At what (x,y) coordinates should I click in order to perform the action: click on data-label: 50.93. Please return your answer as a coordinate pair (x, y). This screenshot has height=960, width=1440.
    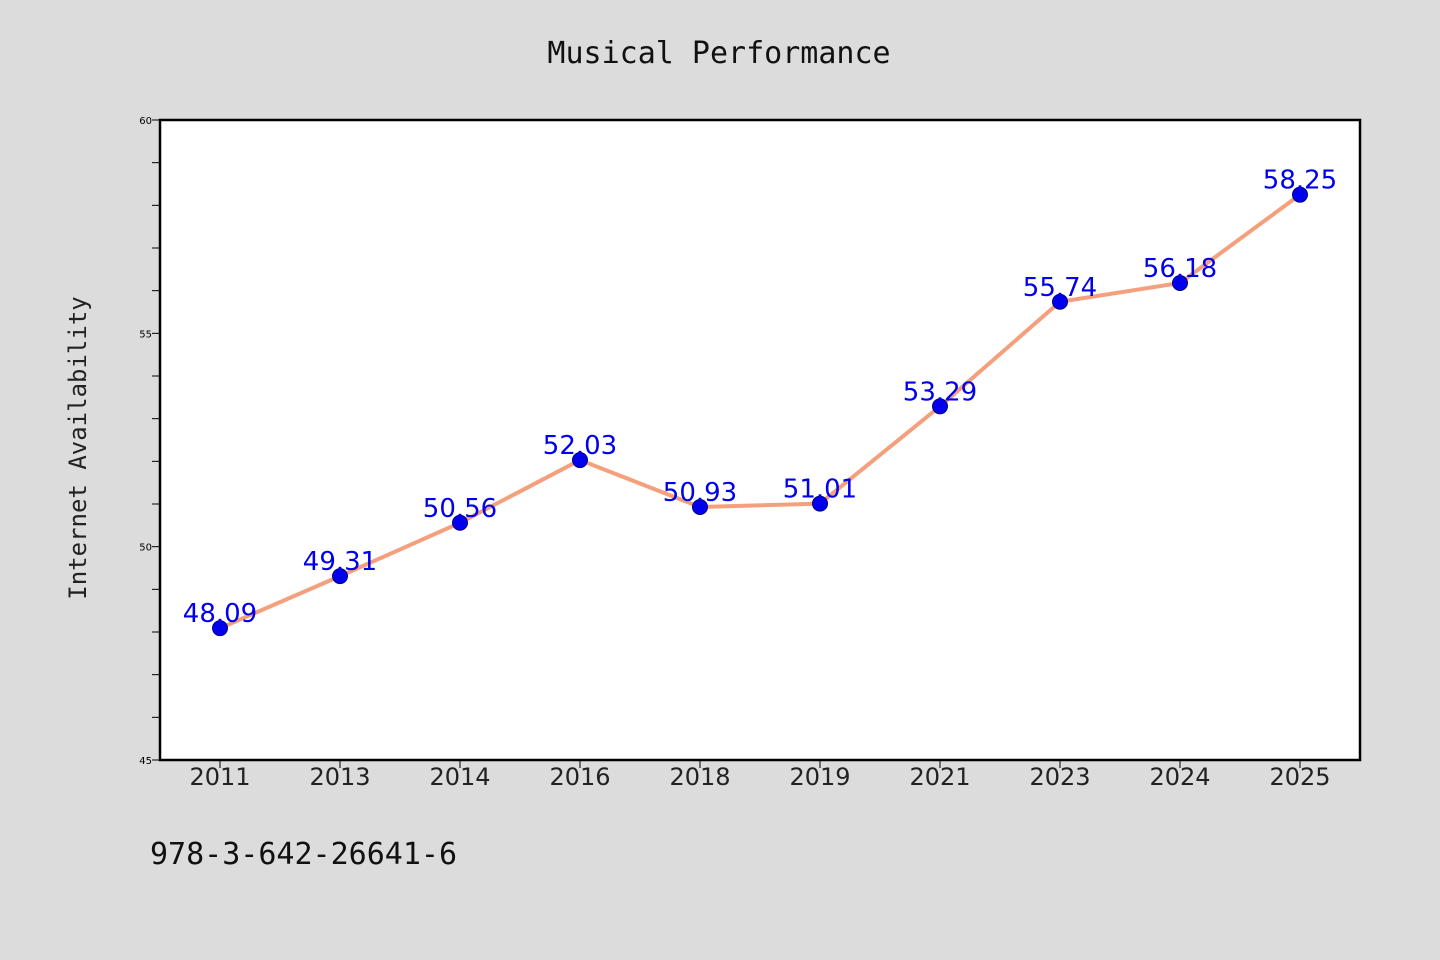
    Looking at the image, I should click on (700, 493).